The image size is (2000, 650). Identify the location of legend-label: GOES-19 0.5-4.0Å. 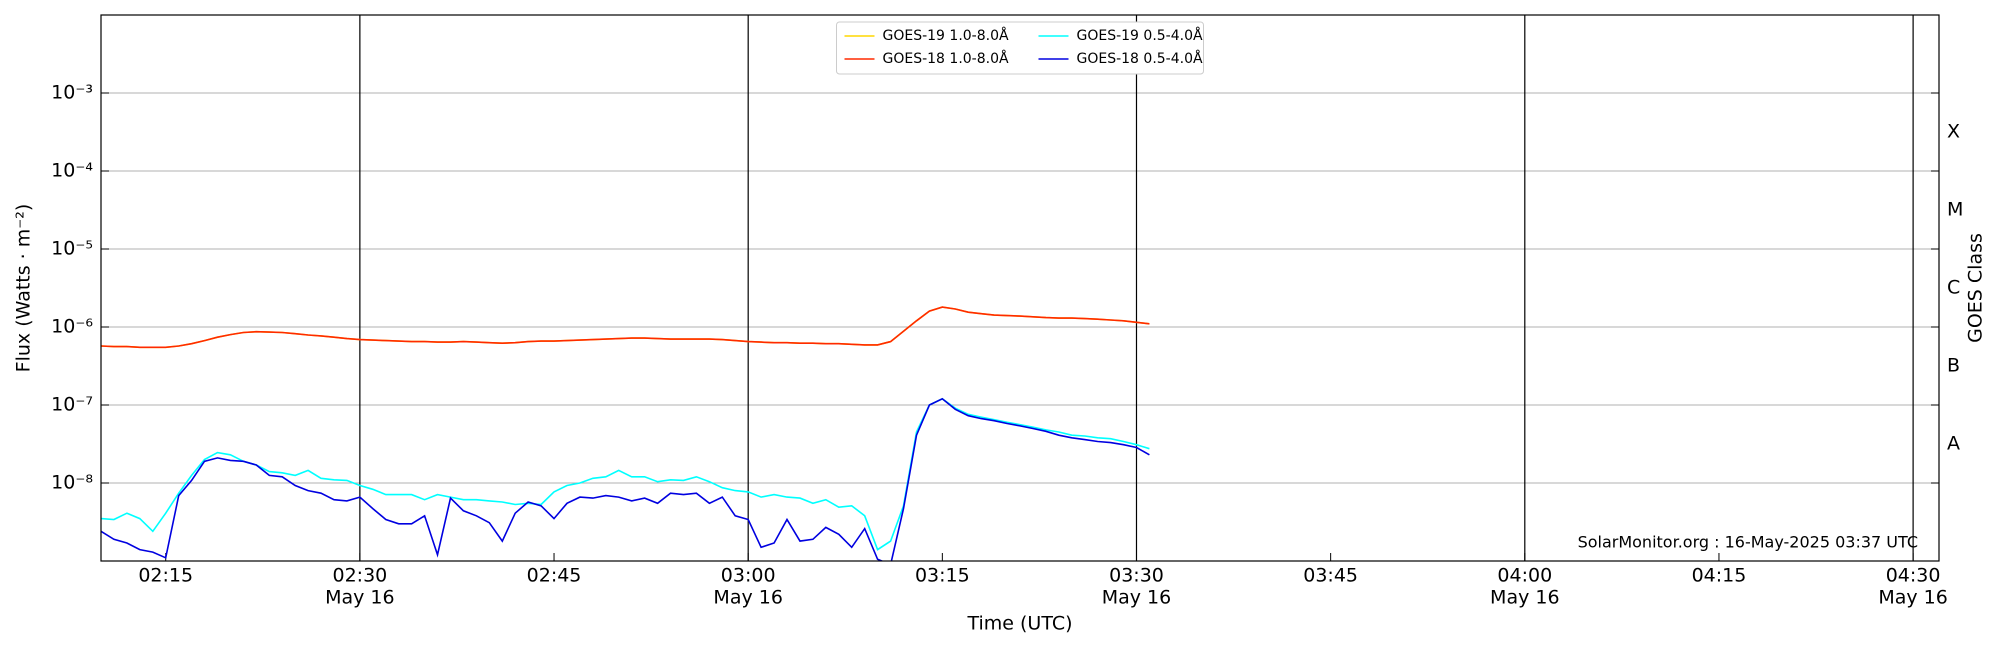
(1140, 35).